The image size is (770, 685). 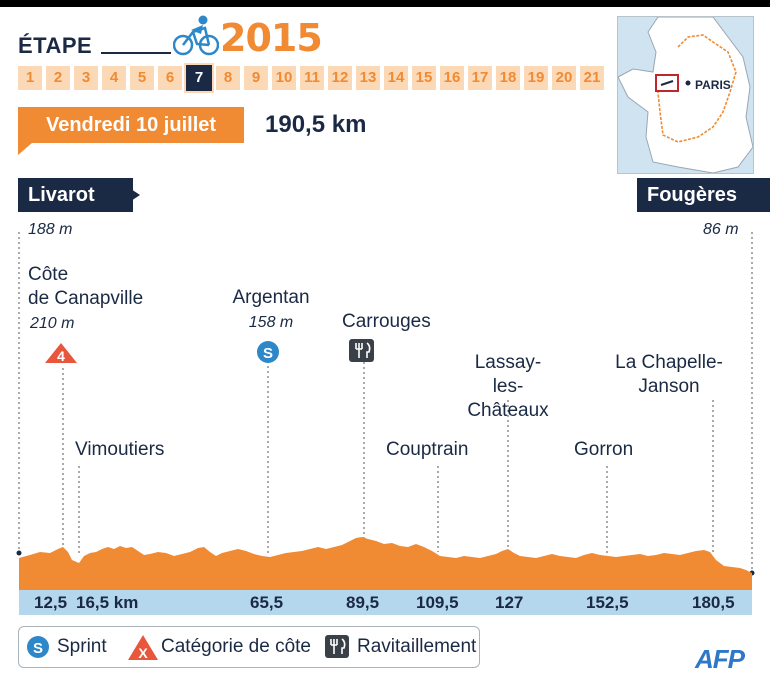 I want to click on start-dot, so click(x=19, y=553).